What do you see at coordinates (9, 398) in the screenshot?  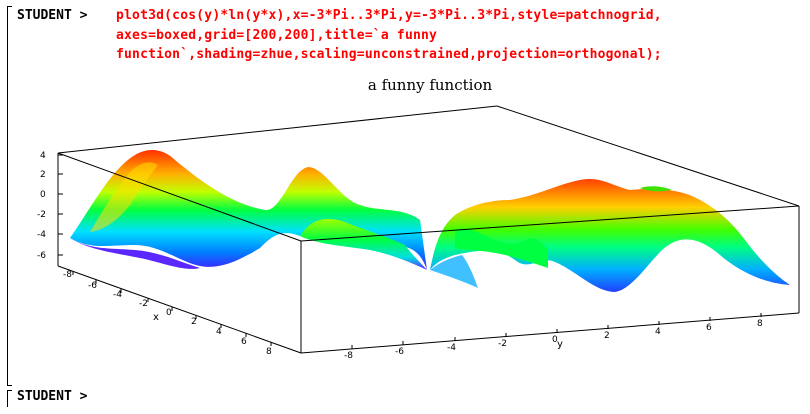 I see `next-group-bracket` at bounding box center [9, 398].